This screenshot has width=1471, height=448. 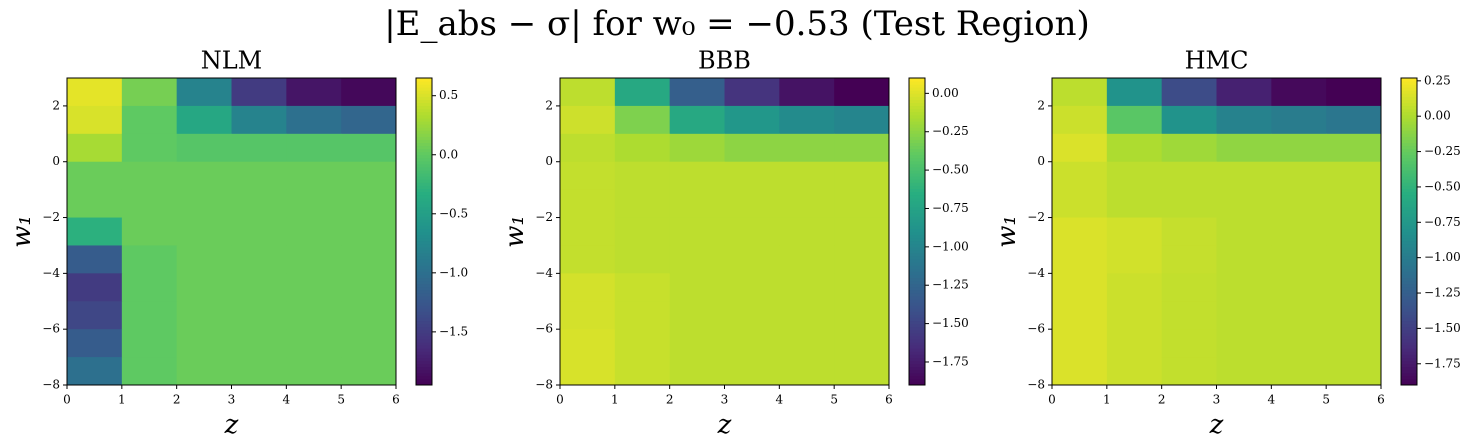 I want to click on colorbar-tick-label: 0.00, so click(x=945, y=93).